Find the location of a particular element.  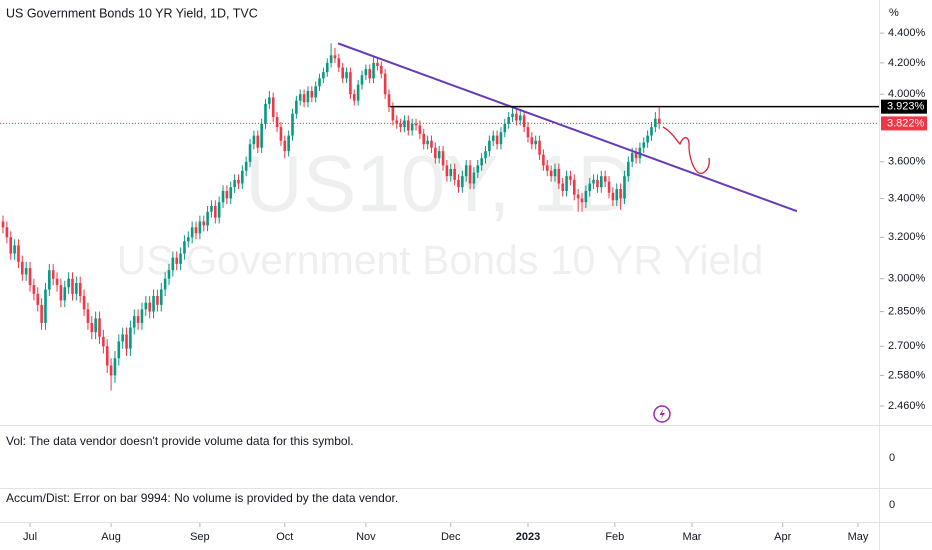

volume-pane-scale: 0 is located at coordinates (892, 458).